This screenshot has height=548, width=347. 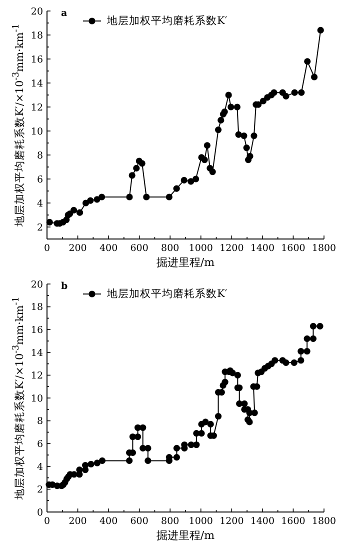 I want to click on y-tick-label: 0, so click(x=39, y=512).